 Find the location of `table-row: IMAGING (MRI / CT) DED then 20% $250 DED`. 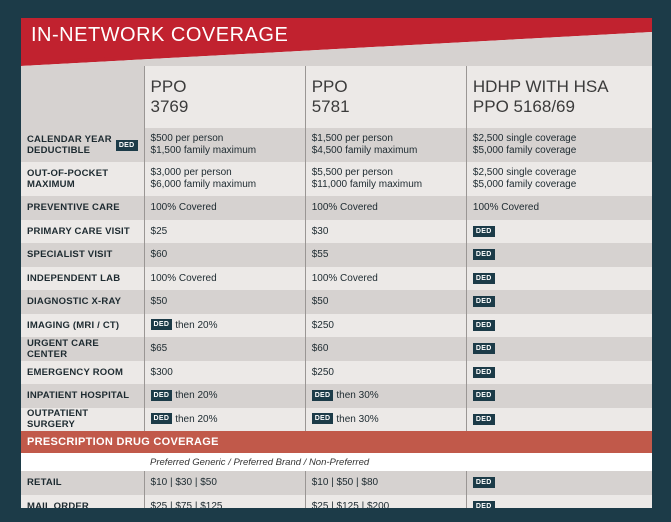

table-row: IMAGING (MRI / CT) DED then 20% $250 DED is located at coordinates (336, 325).